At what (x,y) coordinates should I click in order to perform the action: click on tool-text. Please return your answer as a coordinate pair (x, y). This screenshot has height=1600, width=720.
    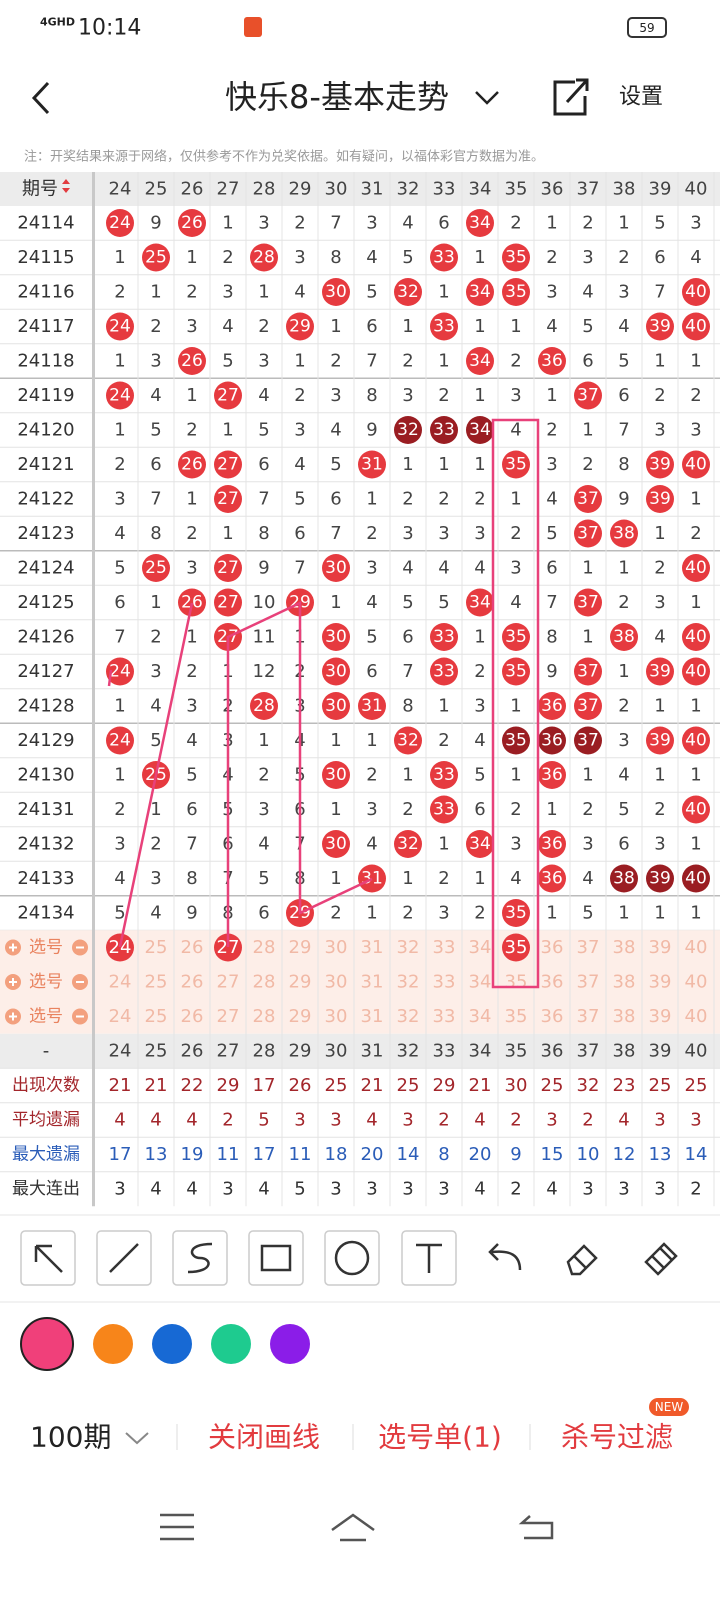
    Looking at the image, I should click on (429, 1258).